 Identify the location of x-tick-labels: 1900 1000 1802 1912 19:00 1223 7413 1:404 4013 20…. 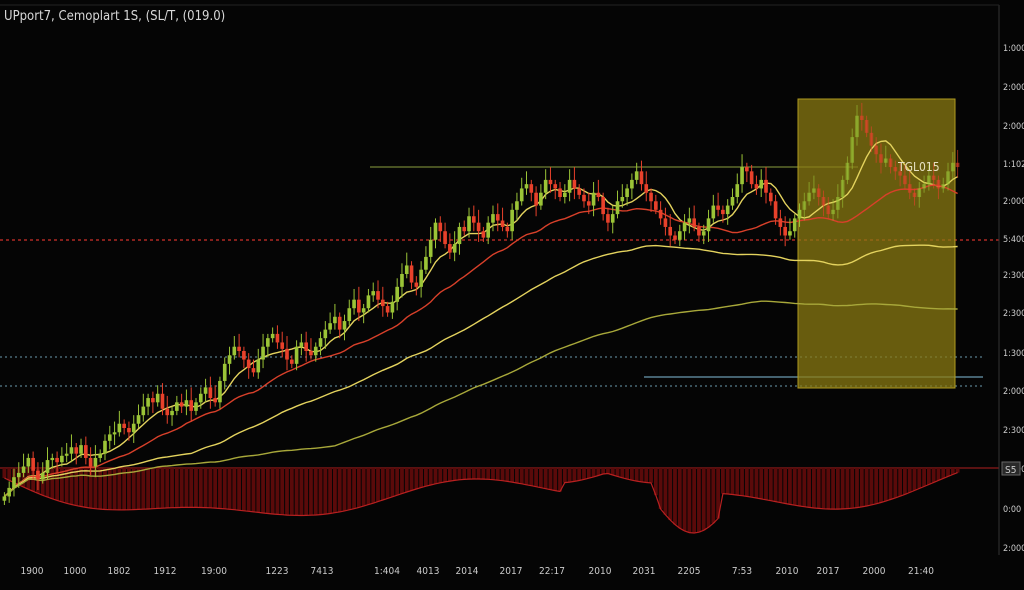
(478, 571).